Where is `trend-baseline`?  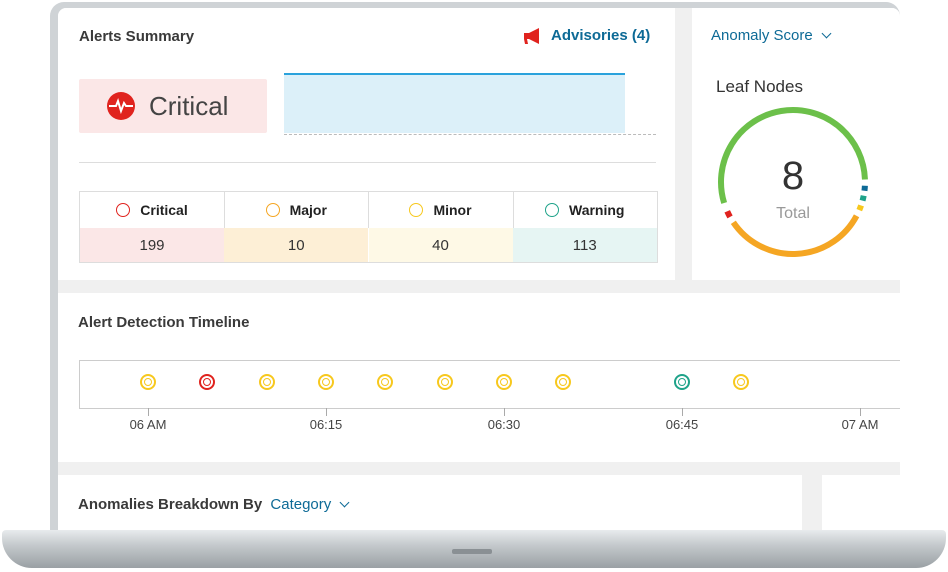
trend-baseline is located at coordinates (470, 134).